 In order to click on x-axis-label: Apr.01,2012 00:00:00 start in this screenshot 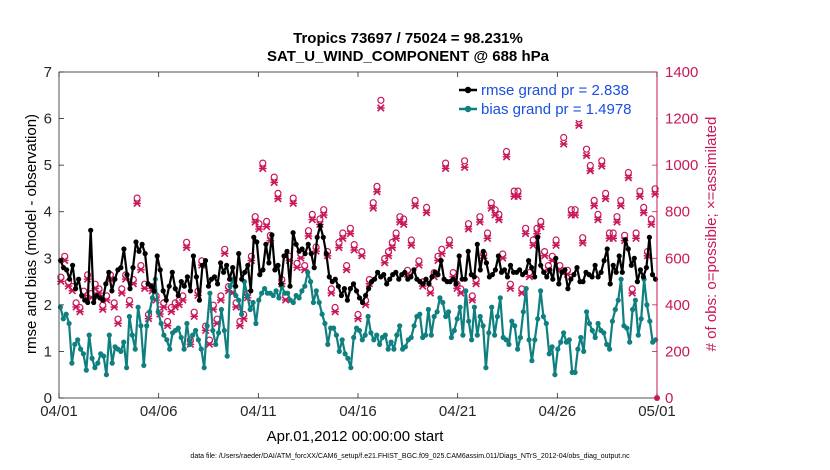, I will do `click(356, 436)`.